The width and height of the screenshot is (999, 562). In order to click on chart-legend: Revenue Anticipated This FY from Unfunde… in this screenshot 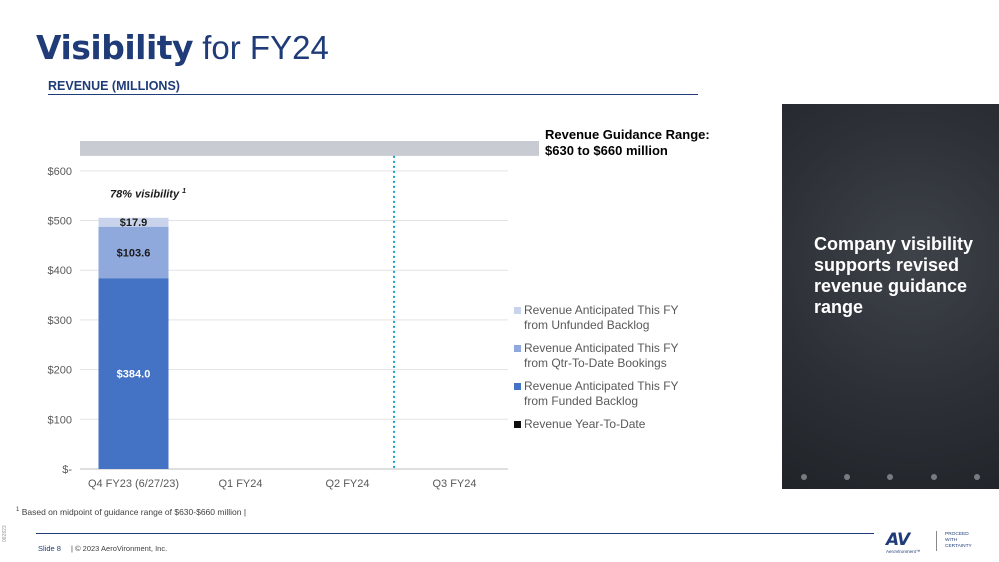, I will do `click(609, 371)`.